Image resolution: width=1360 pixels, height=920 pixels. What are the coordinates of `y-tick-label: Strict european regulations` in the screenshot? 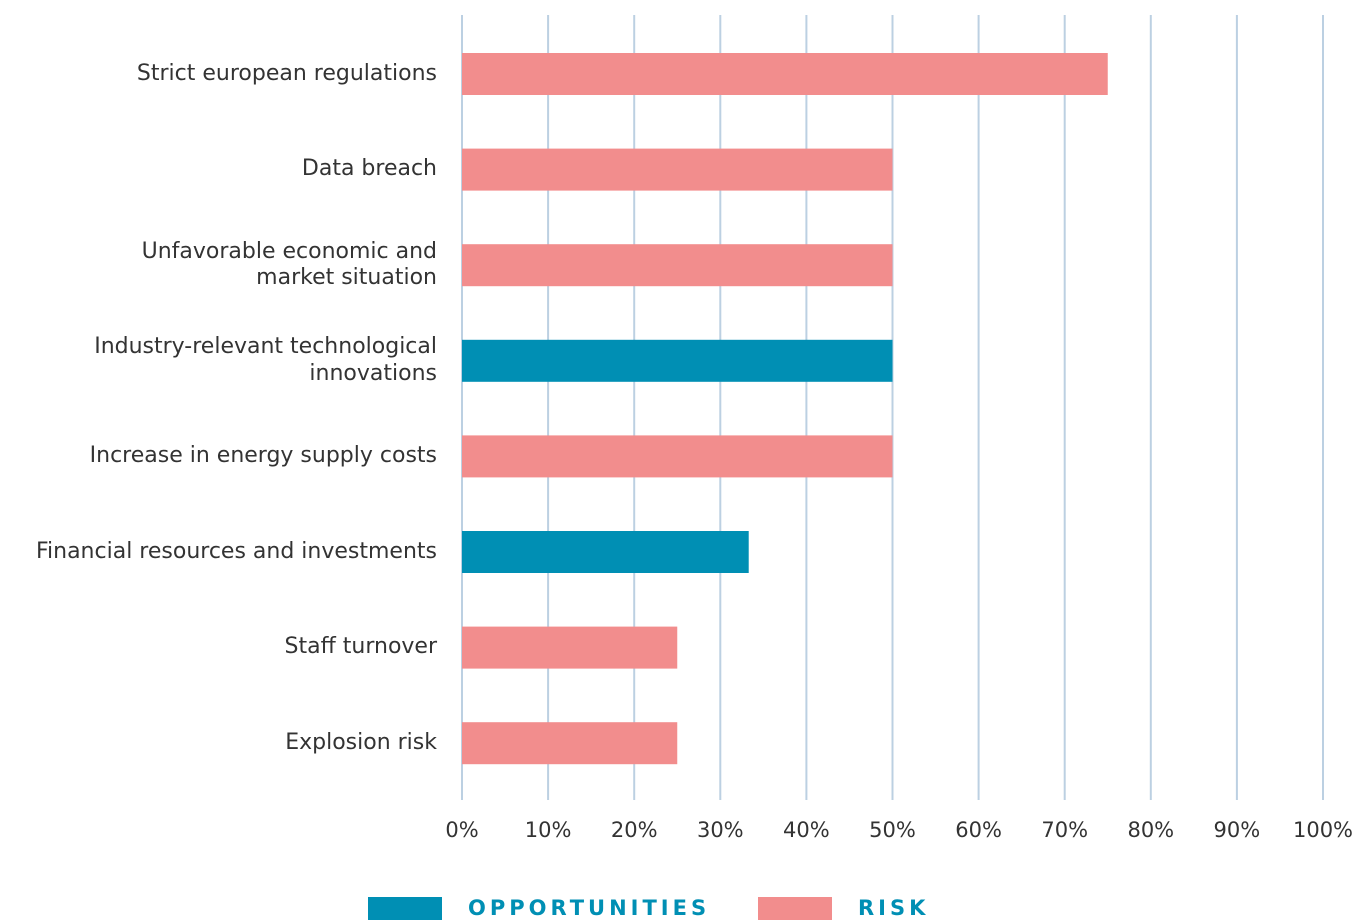 It's located at (286, 73).